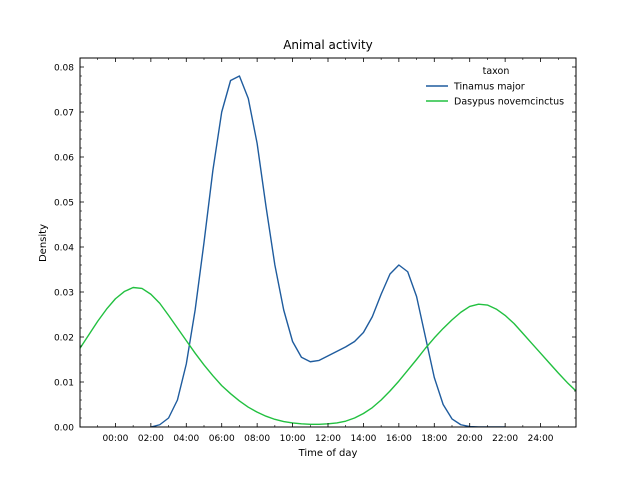 This screenshot has width=640, height=480. What do you see at coordinates (186, 439) in the screenshot?
I see `x-tick-label: 04:00` at bounding box center [186, 439].